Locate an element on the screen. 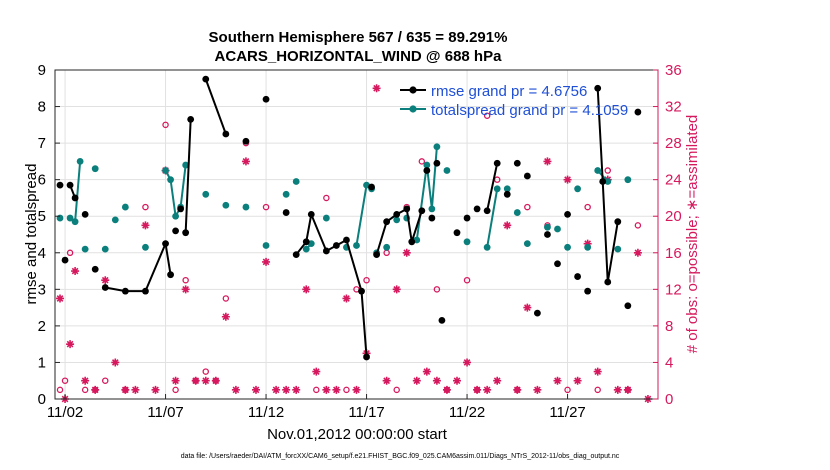  chart-subtitle: ACARS_HORIZONTAL_WIND @ 688 hPa is located at coordinates (359, 56).